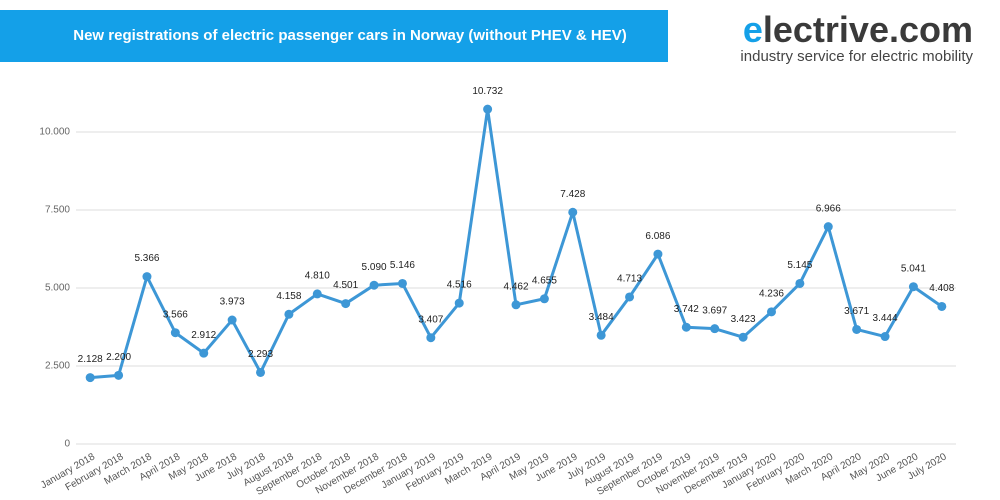 The height and width of the screenshot is (500, 1000). What do you see at coordinates (572, 194) in the screenshot?
I see `data-label: 7.428` at bounding box center [572, 194].